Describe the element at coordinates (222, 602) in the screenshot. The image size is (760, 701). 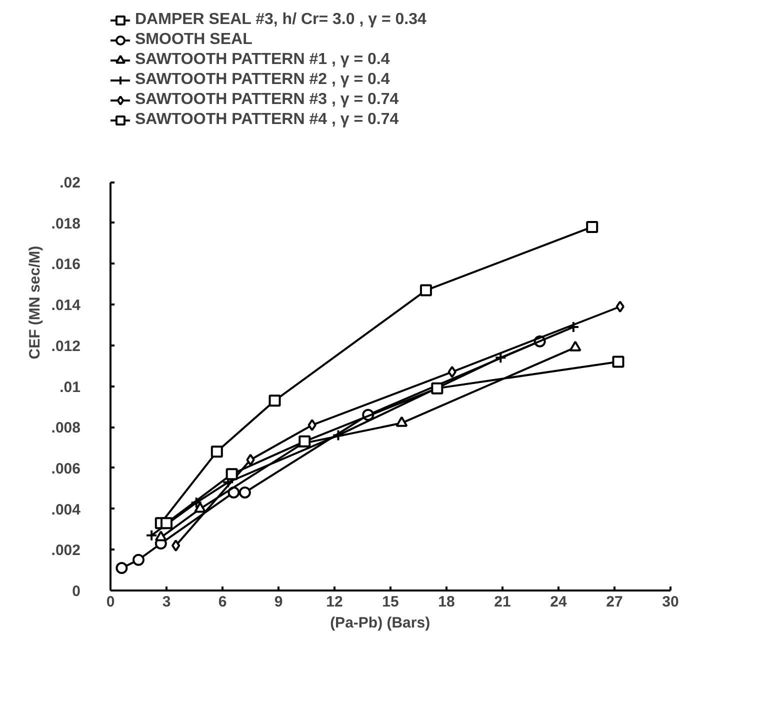
I see `x-tick-label: 6` at that location.